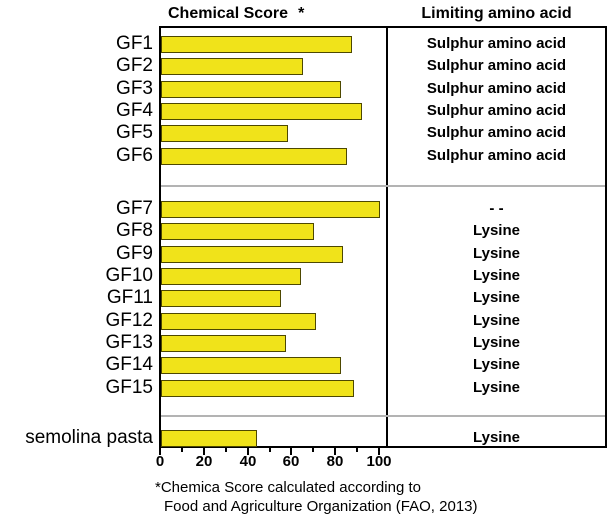  Describe the element at coordinates (496, 253) in the screenshot. I see `limiting-GF9: Lysine` at that location.